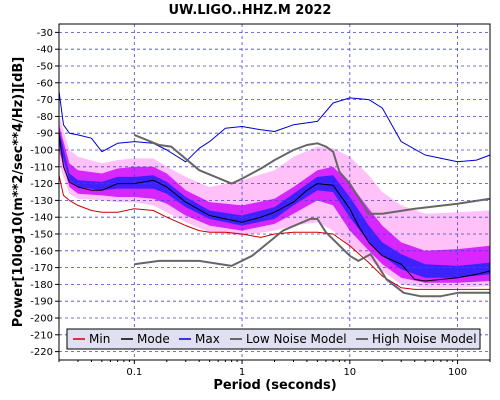  I want to click on y-tick-label: -210, so click(41, 335).